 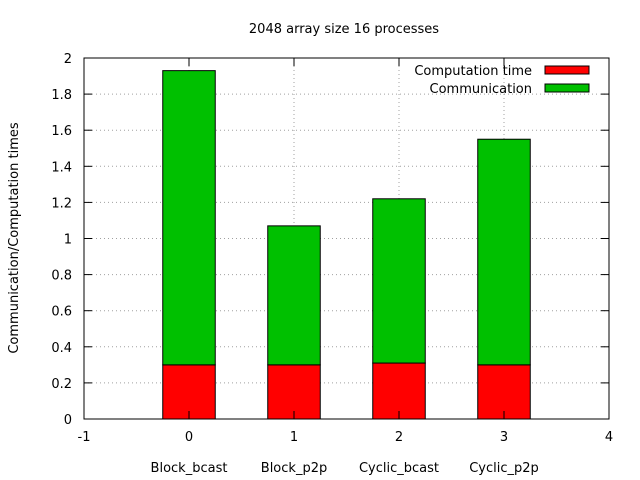 What do you see at coordinates (61, 240) in the screenshot?
I see `y-tick-labels: 0 0.2 0.4 0.6 0.8 1 1.2 1.4 1.6 1.8 2` at bounding box center [61, 240].